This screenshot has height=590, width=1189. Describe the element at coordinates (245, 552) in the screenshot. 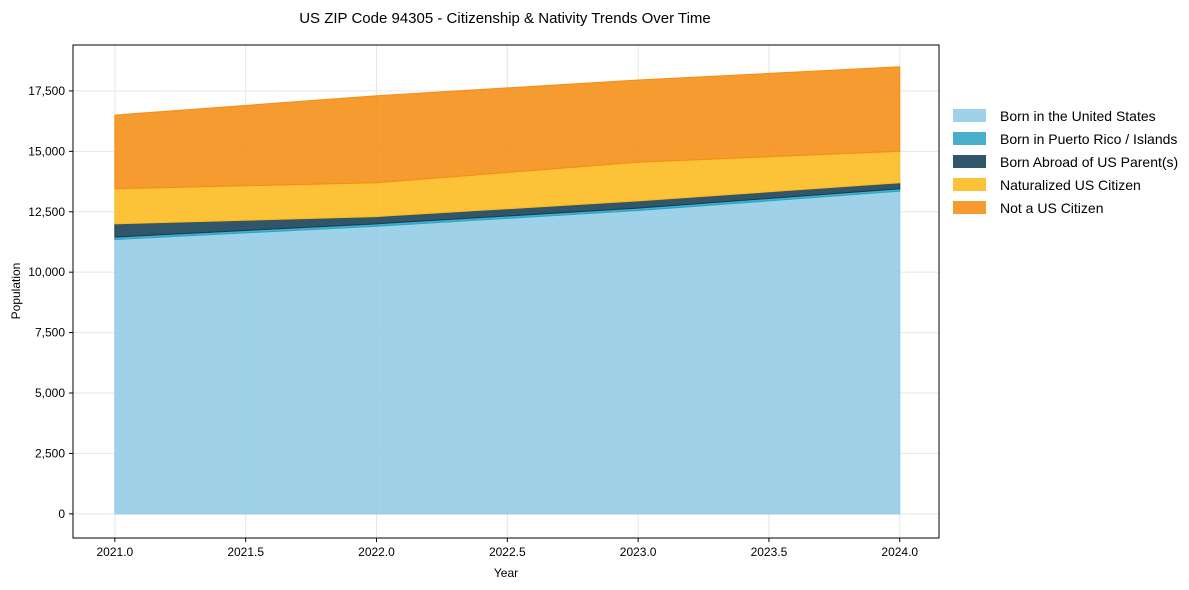

I see `x-tick-label: 2021.5` at that location.